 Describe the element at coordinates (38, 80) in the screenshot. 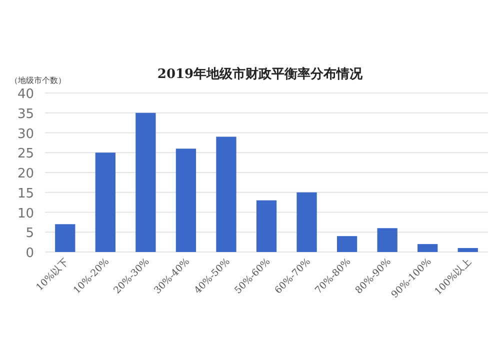

I see `y-axis-title: （地级市个数）` at that location.